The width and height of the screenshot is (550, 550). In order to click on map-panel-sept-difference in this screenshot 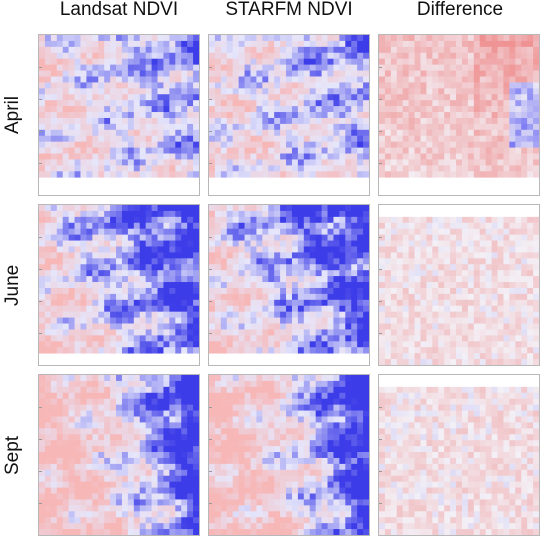, I will do `click(459, 455)`.